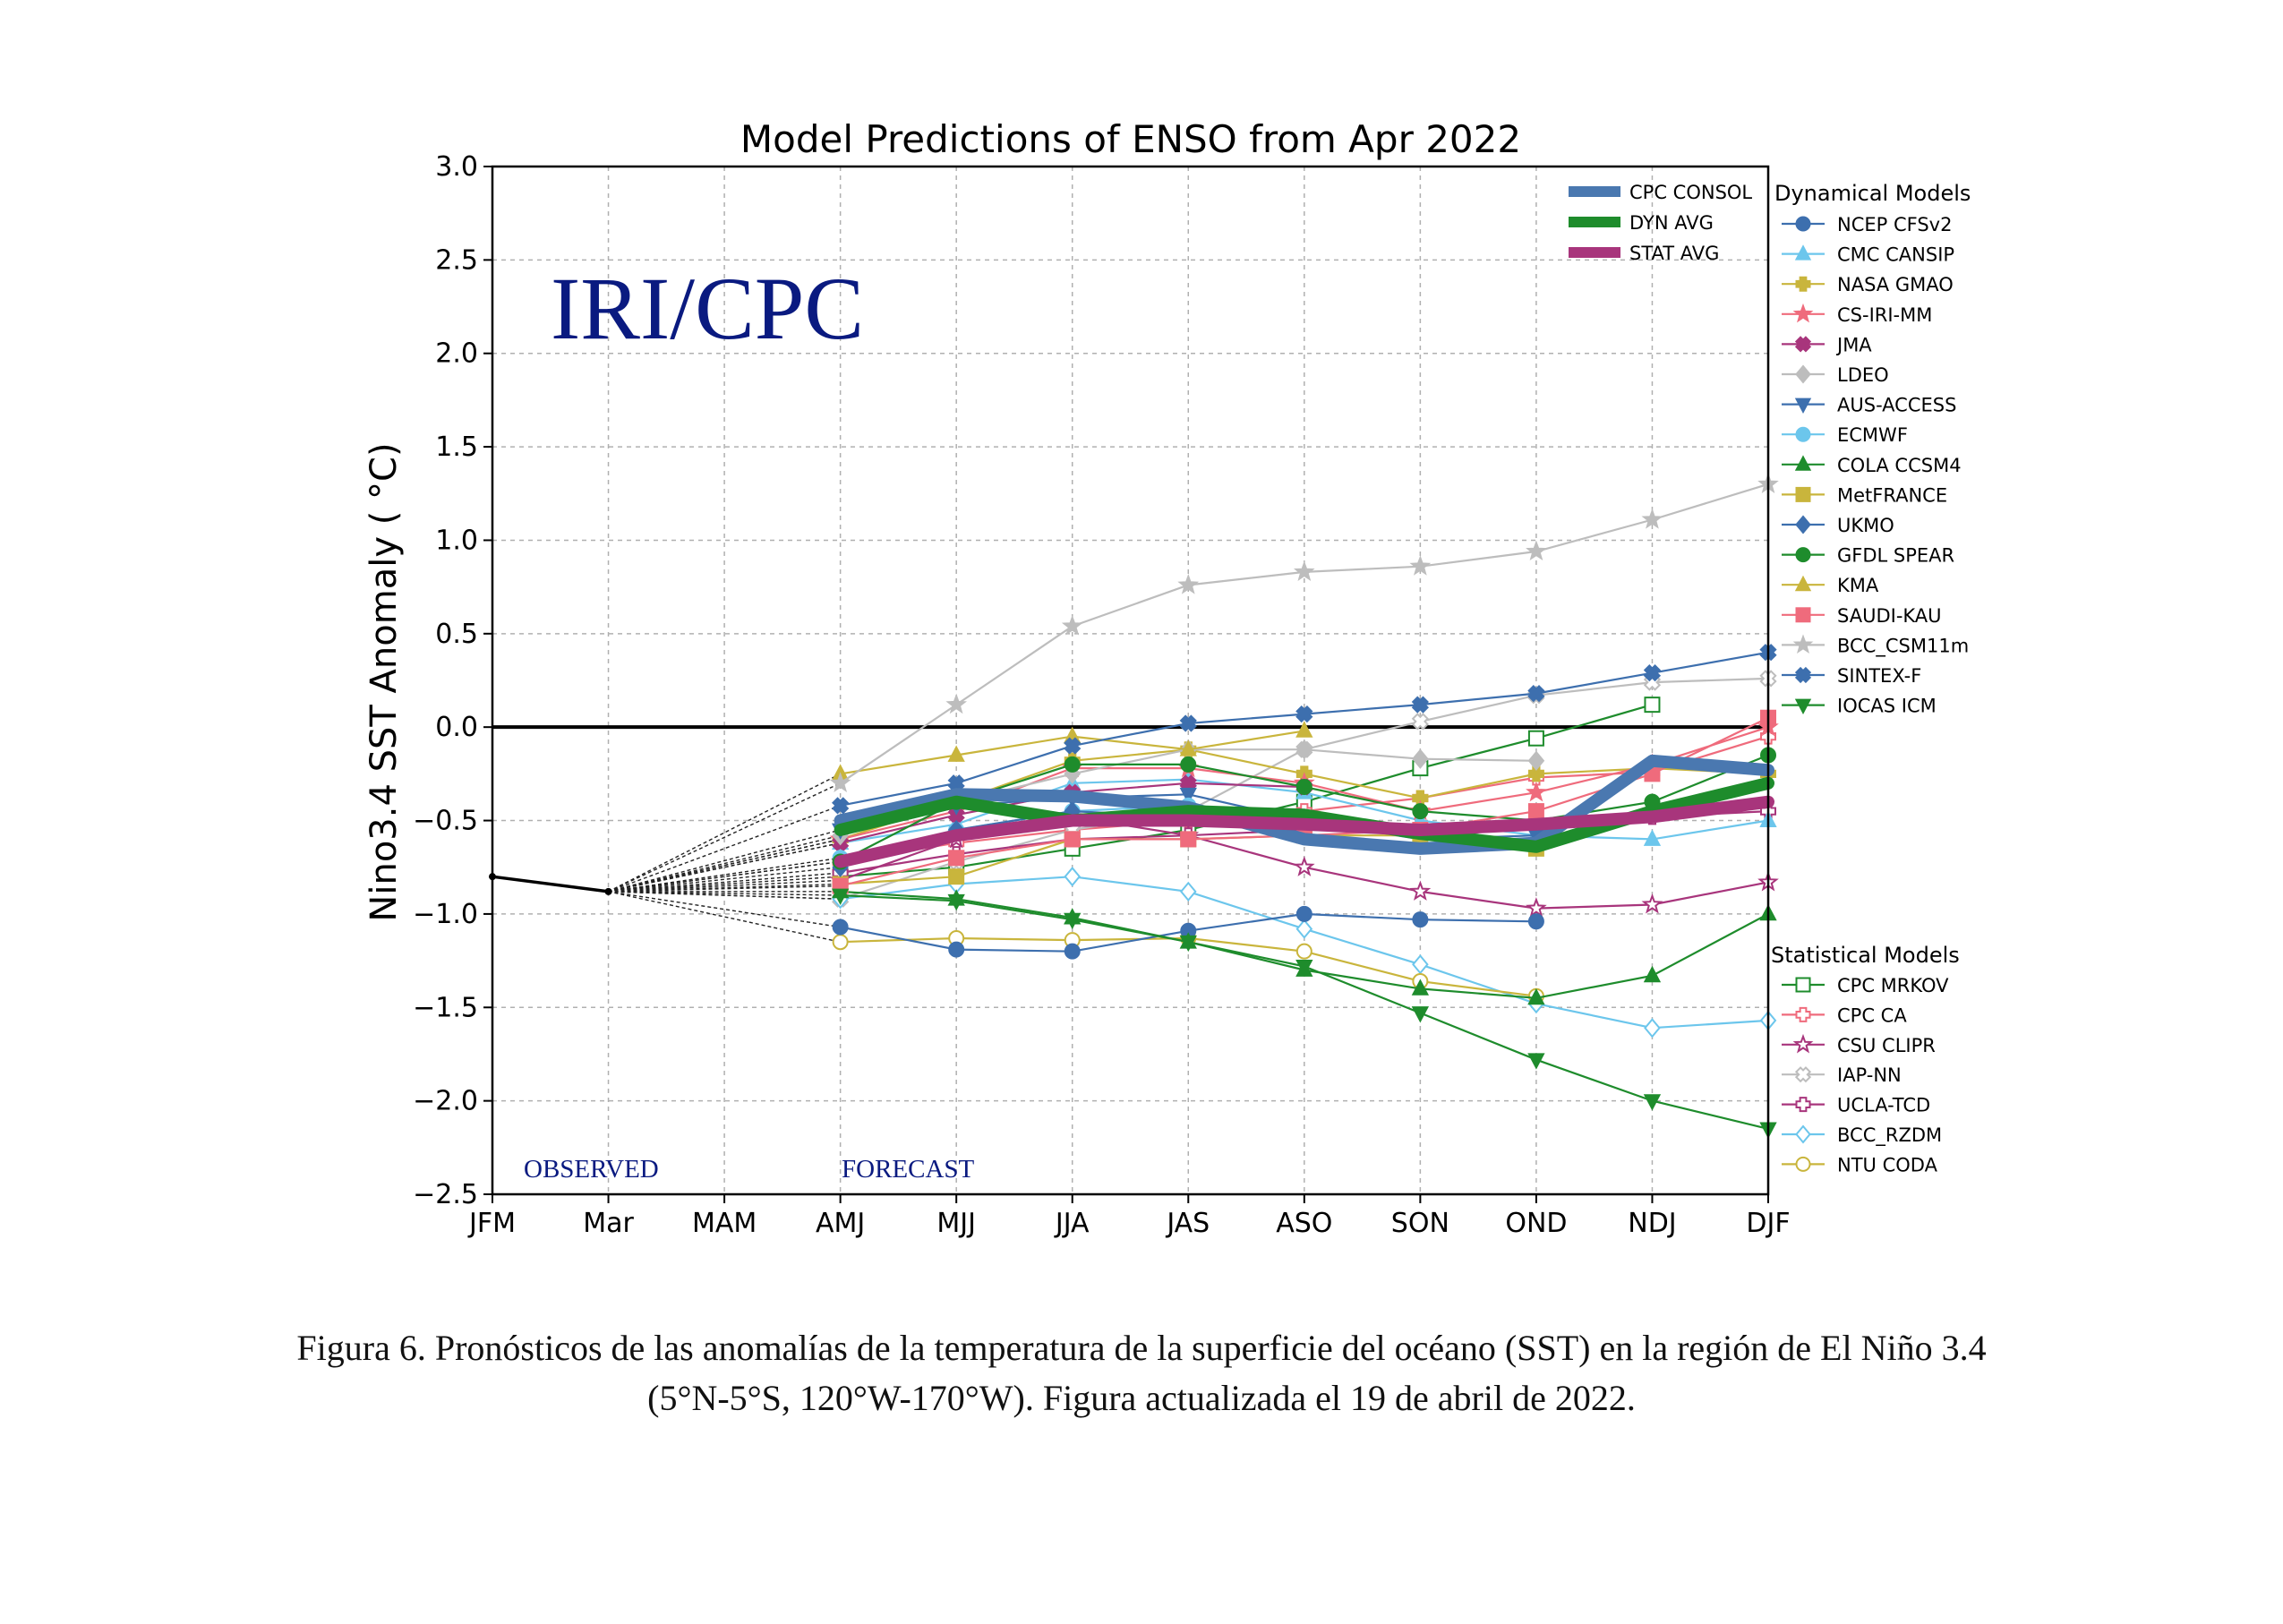 This screenshot has width=2283, height=1624. I want to click on legend-label: CPC CONSOL, so click(1690, 192).